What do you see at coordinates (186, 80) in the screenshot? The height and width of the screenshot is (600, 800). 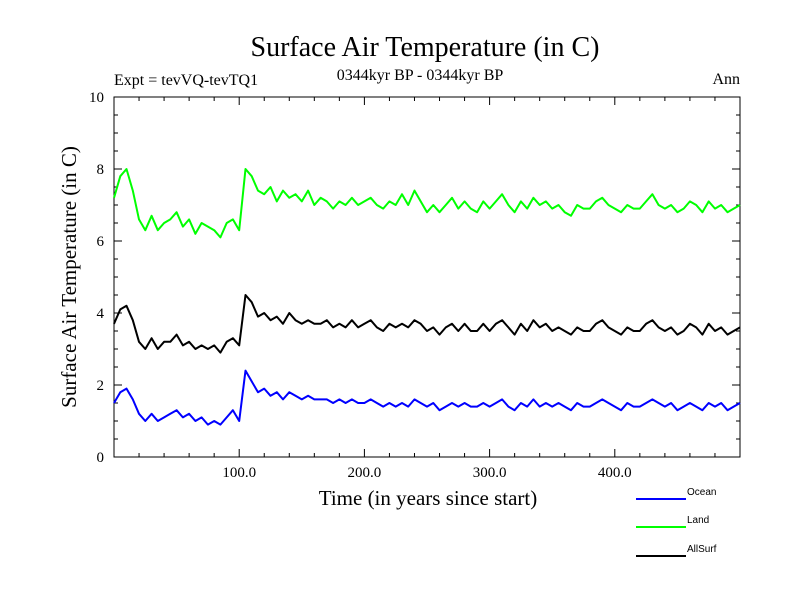 I see `experiment-label: Expt = tevVQ-tevTQ1` at bounding box center [186, 80].